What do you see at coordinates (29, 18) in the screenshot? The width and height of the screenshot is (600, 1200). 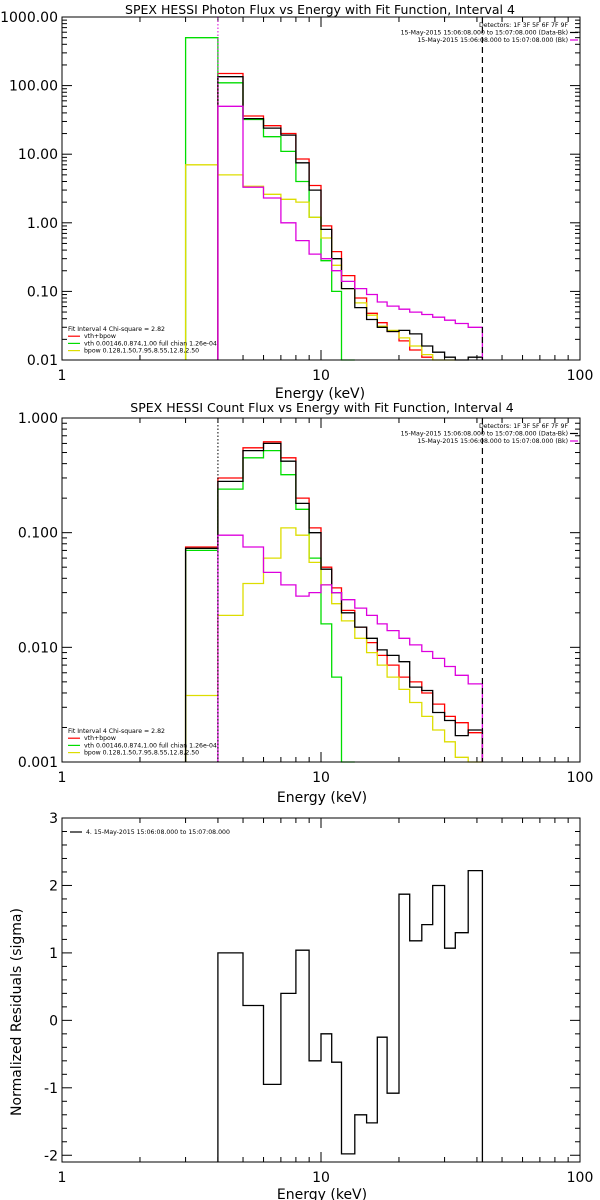 I see `y-tick-label: 1000.00` at bounding box center [29, 18].